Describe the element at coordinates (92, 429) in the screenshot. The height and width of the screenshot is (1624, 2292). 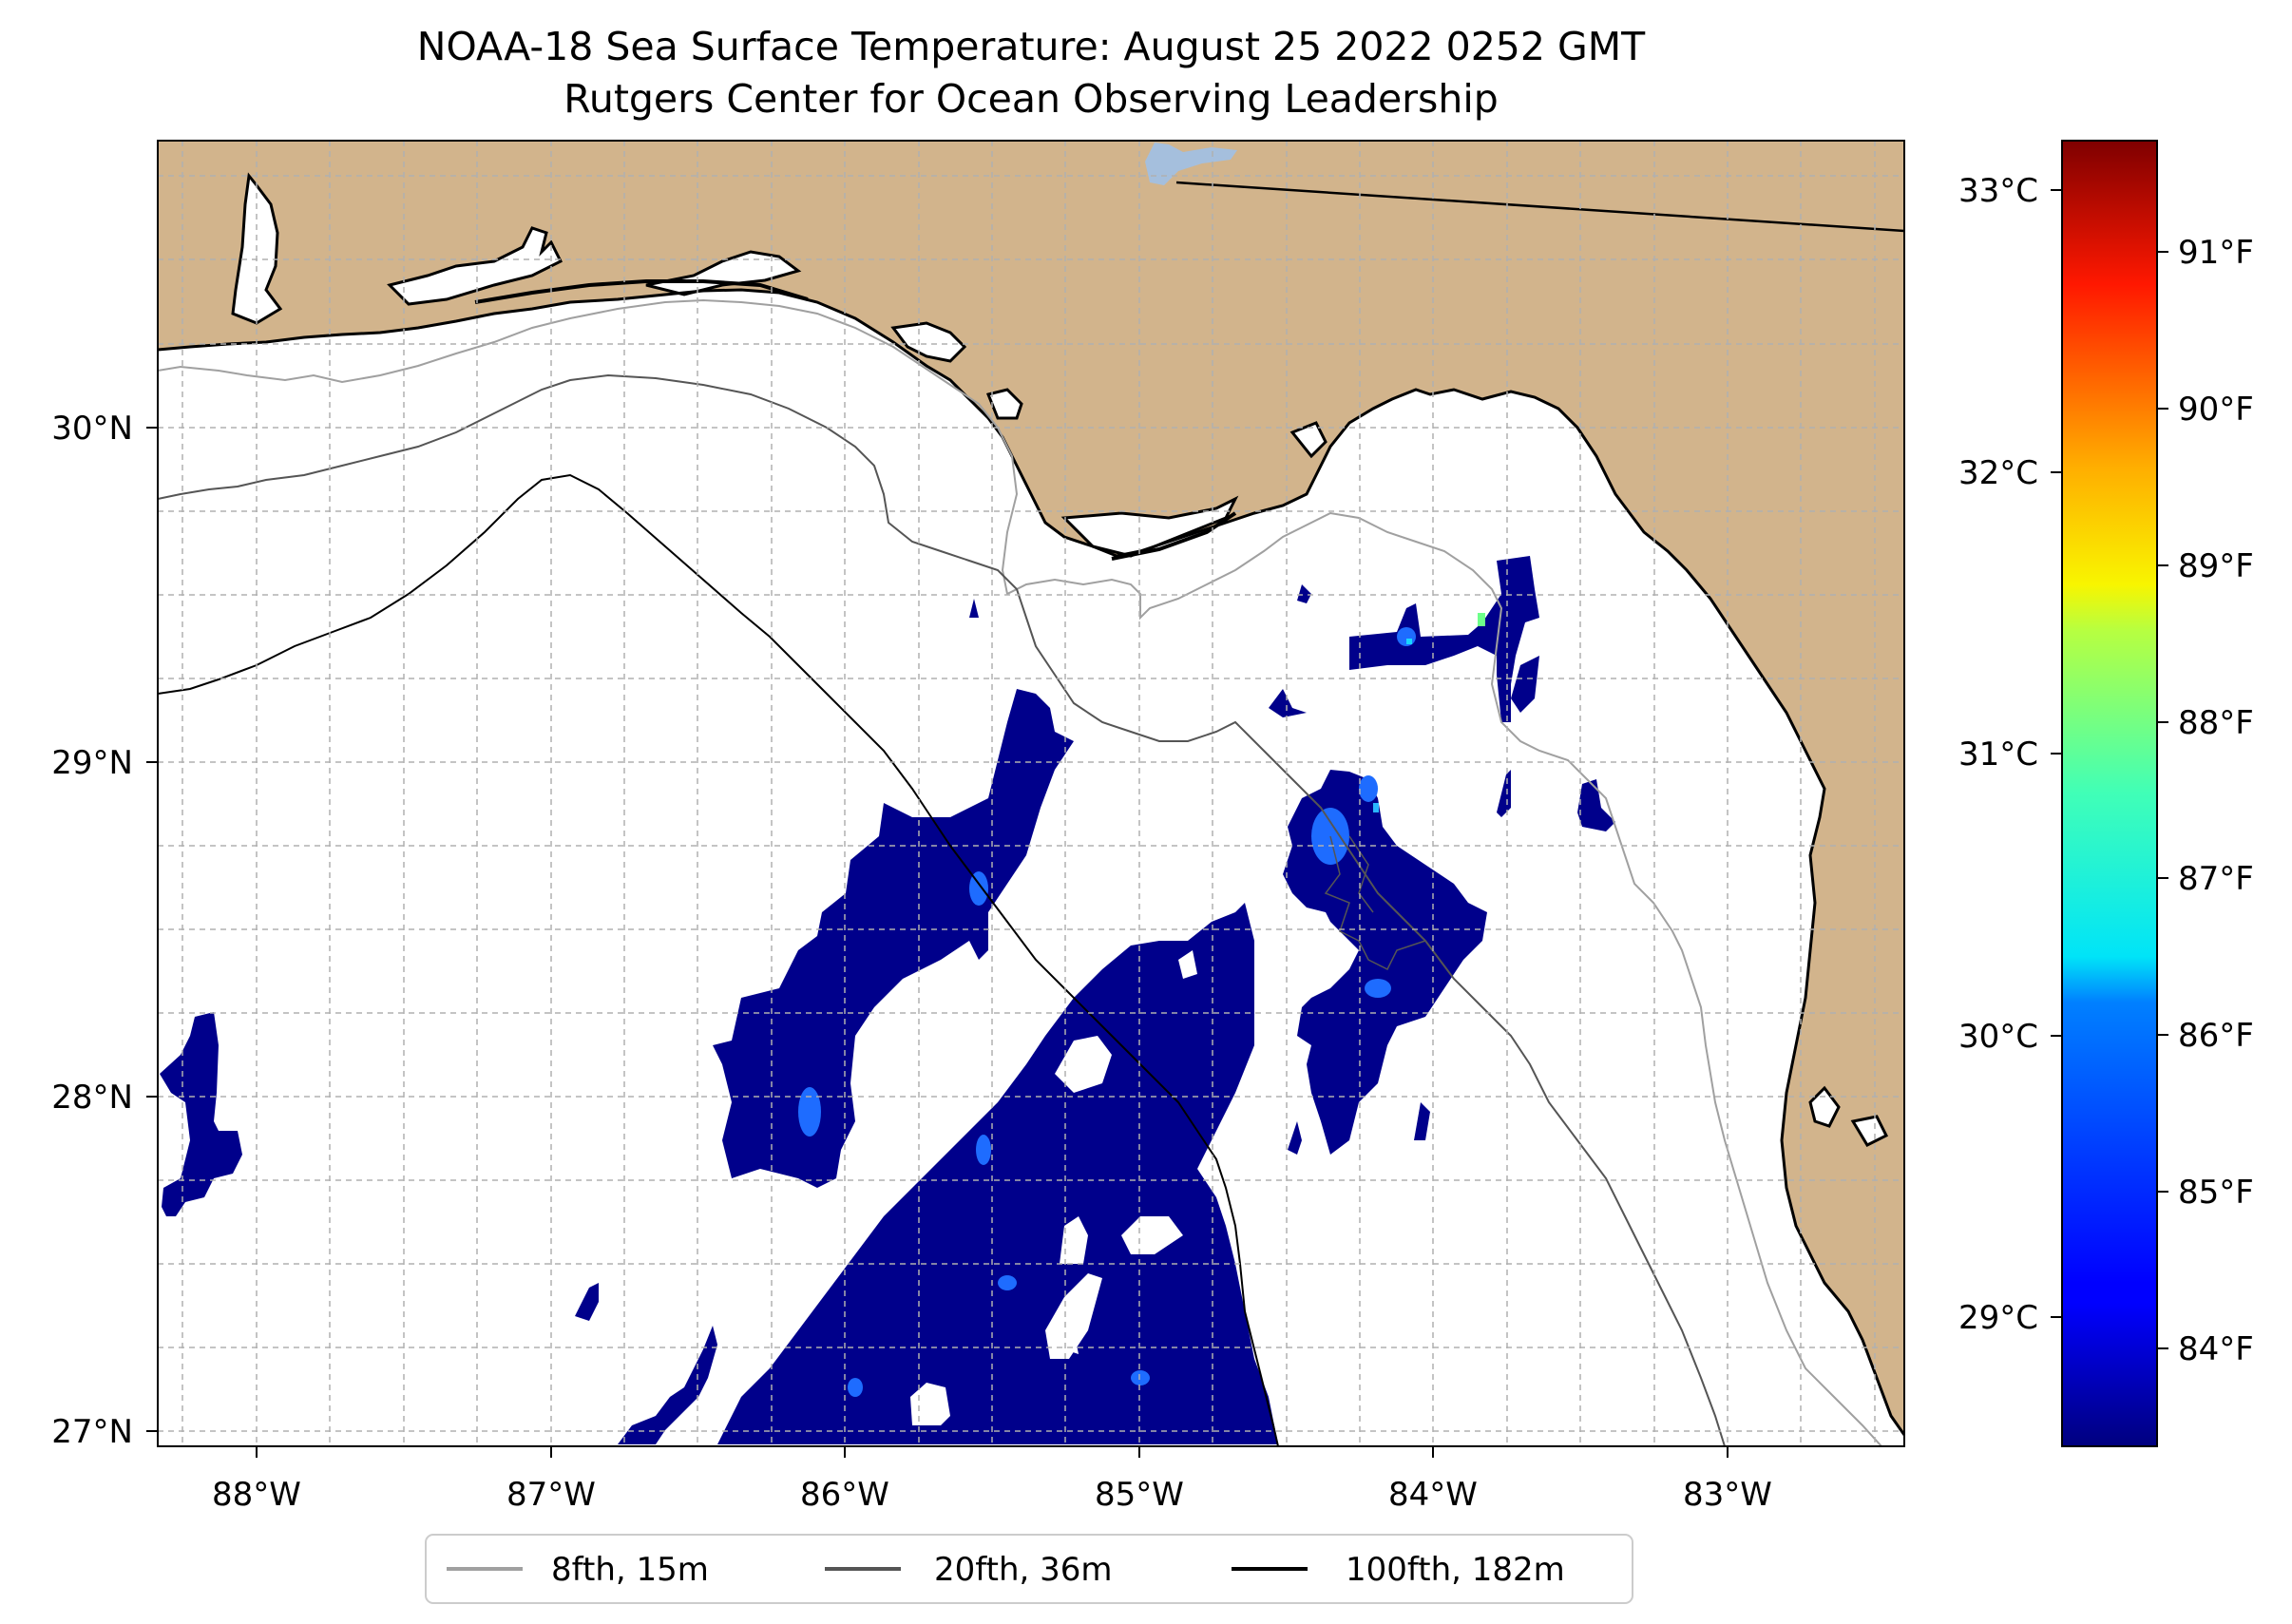
I see `lat-tick-label: 30°N` at that location.